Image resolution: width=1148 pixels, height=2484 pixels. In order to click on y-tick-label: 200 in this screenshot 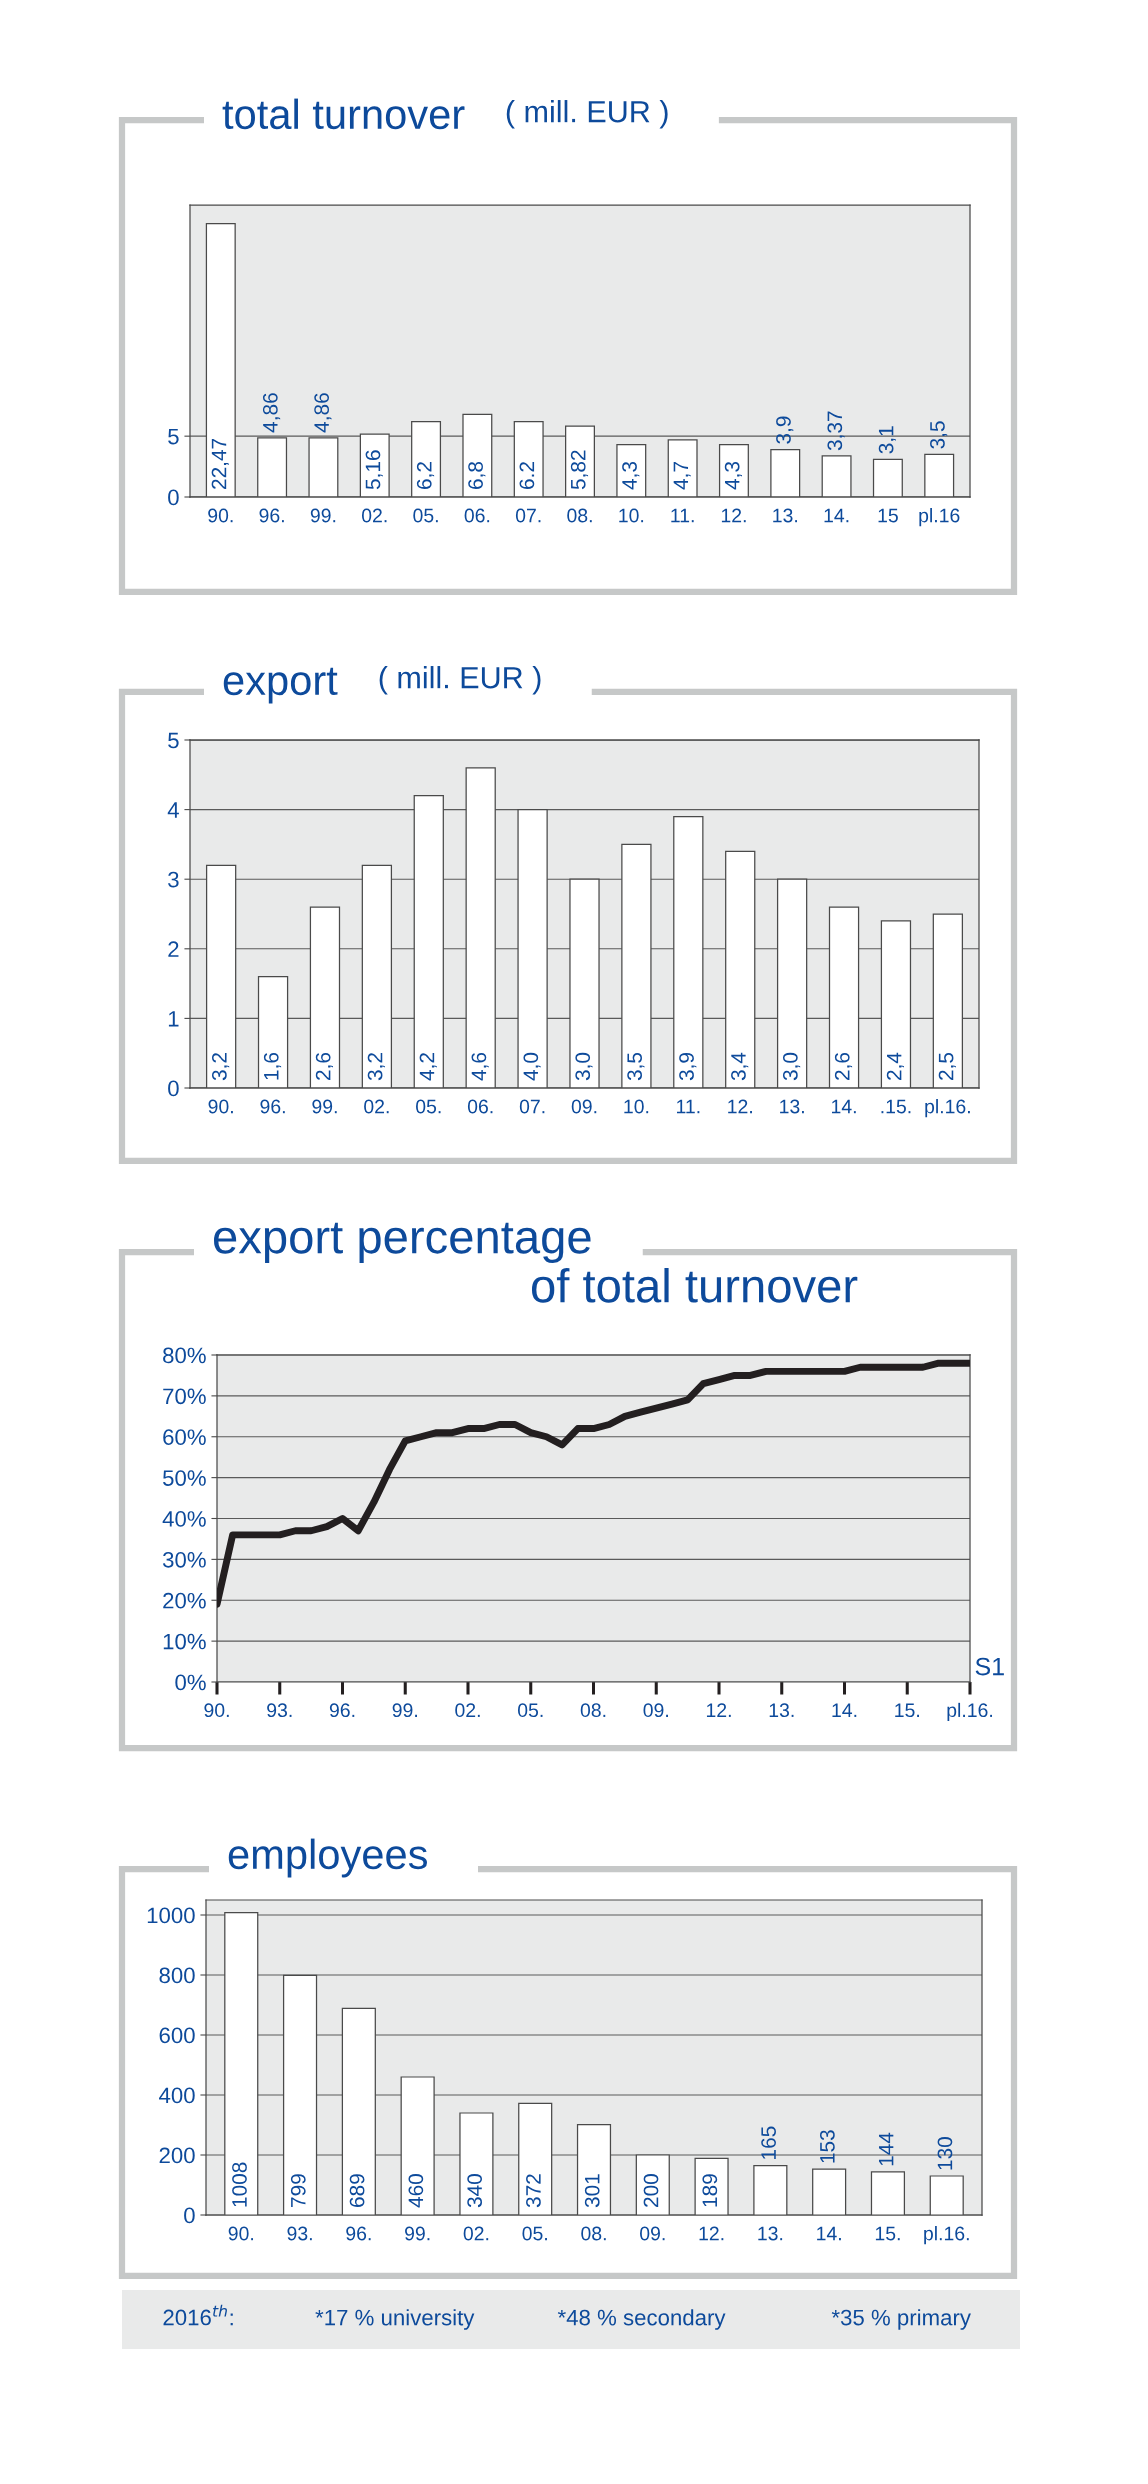, I will do `click(177, 2155)`.